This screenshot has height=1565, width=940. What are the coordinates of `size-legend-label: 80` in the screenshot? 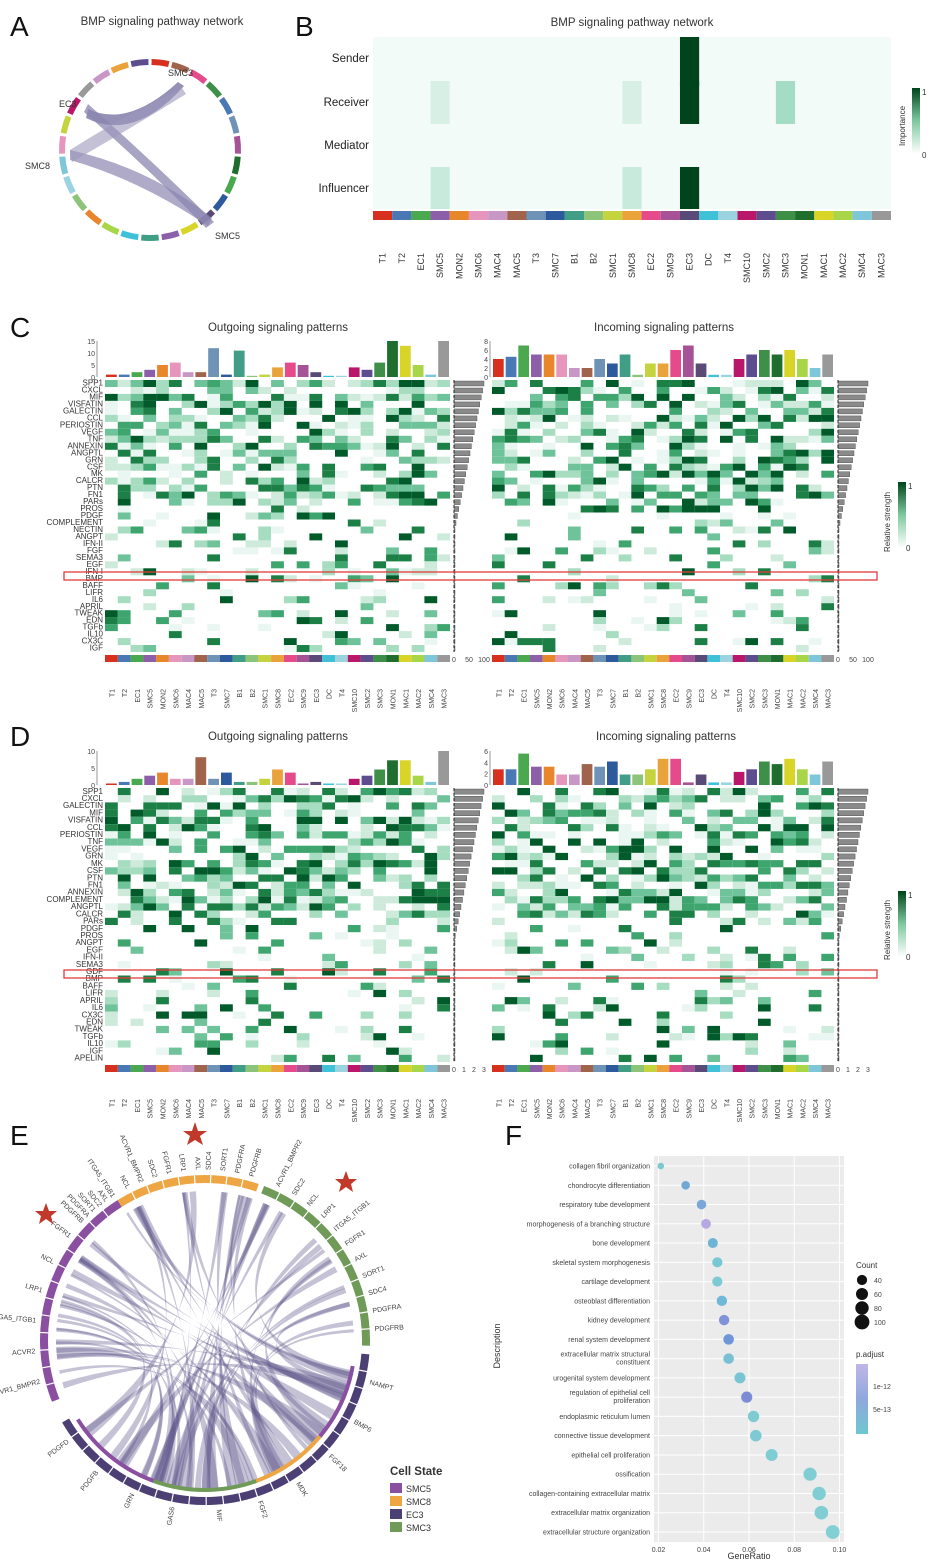 It's located at (878, 1309).